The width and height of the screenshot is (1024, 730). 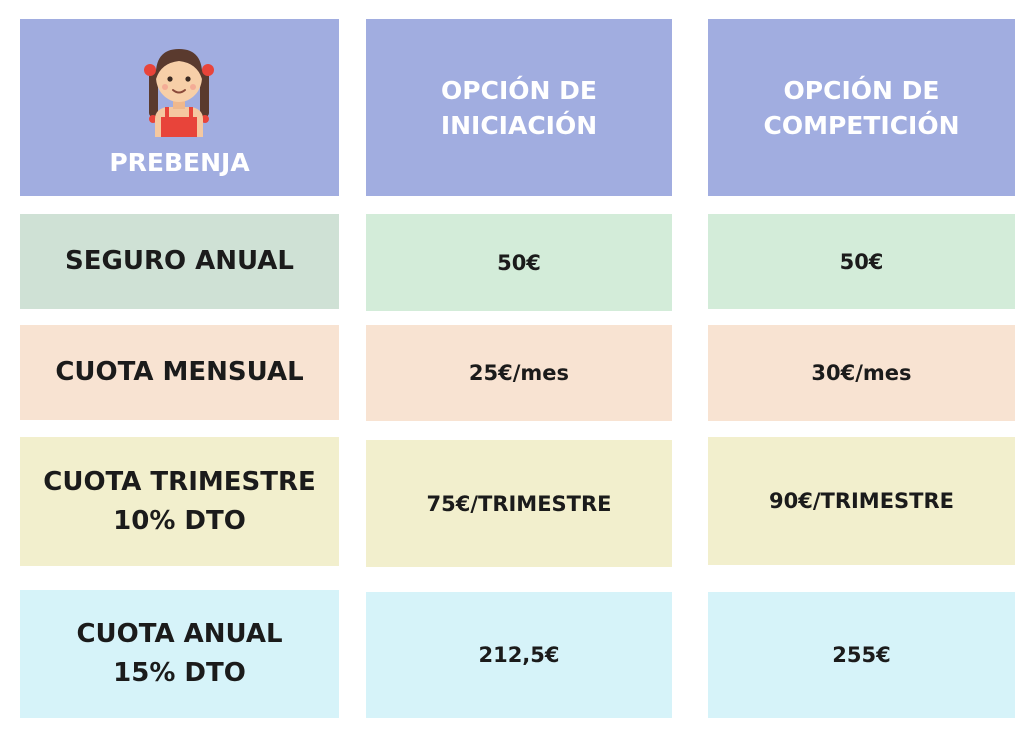 I want to click on cell-anual-competicion: 255€, so click(x=861, y=655).